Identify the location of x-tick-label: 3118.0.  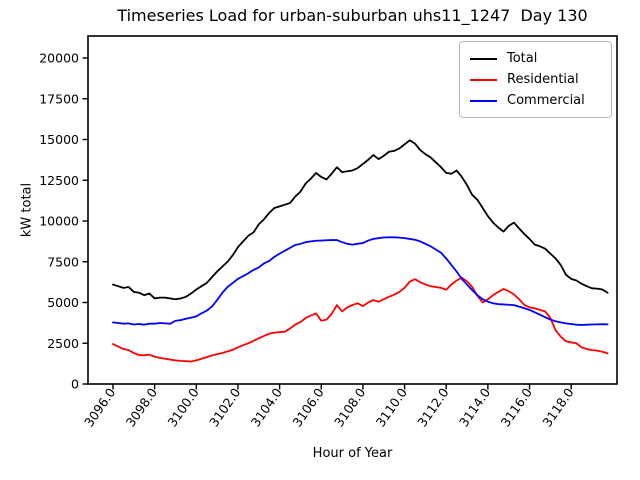
(557, 407).